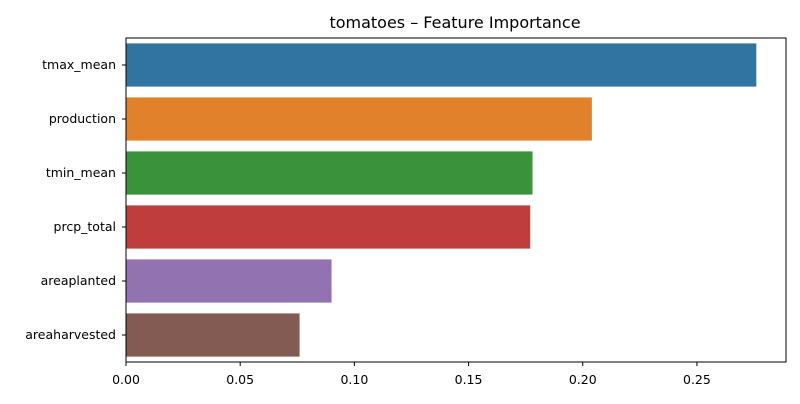 This screenshot has height=404, width=800. What do you see at coordinates (126, 379) in the screenshot?
I see `x-tick-label: 0.00` at bounding box center [126, 379].